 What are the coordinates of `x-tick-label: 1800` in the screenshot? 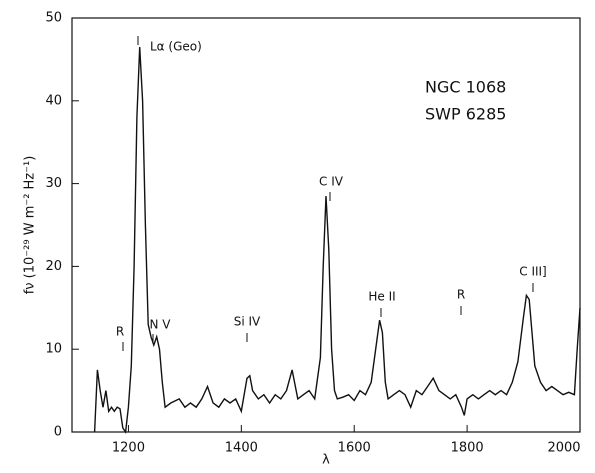 It's located at (467, 448).